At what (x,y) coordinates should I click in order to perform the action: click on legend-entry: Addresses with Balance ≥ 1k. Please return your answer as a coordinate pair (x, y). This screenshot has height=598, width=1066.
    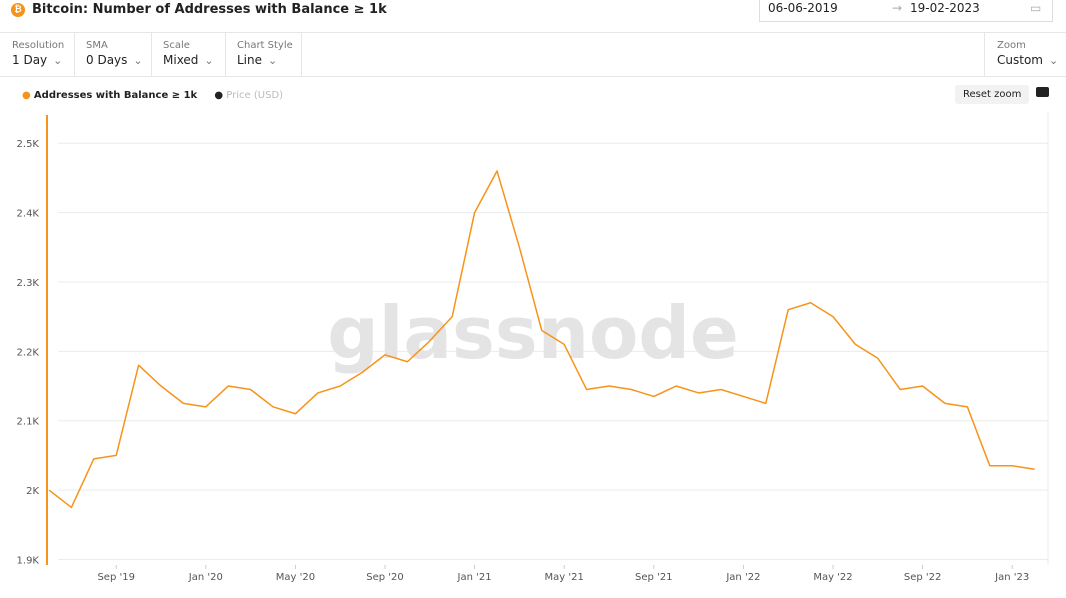
    Looking at the image, I should click on (115, 95).